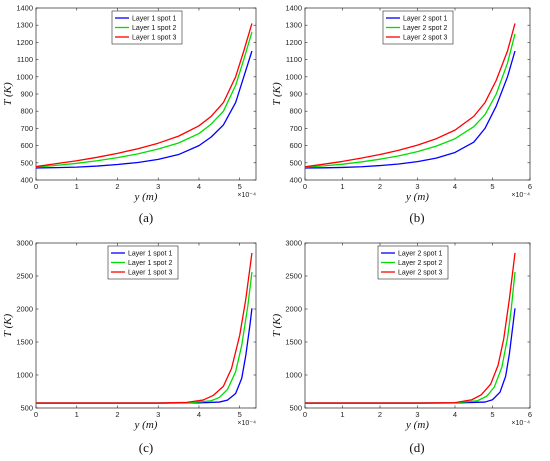 The width and height of the screenshot is (550, 461). What do you see at coordinates (146, 217) in the screenshot?
I see `panel-caption: (a)` at bounding box center [146, 217].